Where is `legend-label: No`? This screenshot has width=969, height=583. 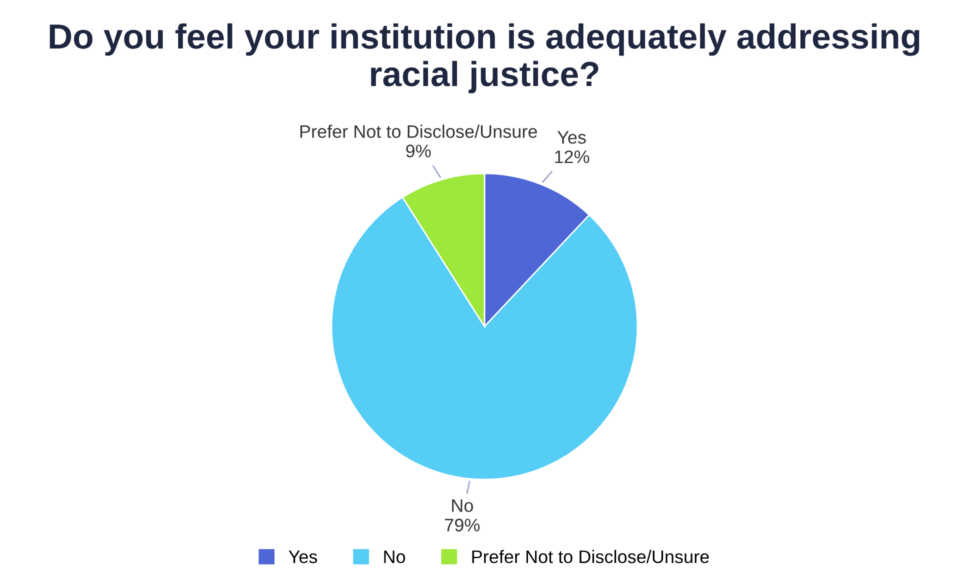
legend-label: No is located at coordinates (395, 557).